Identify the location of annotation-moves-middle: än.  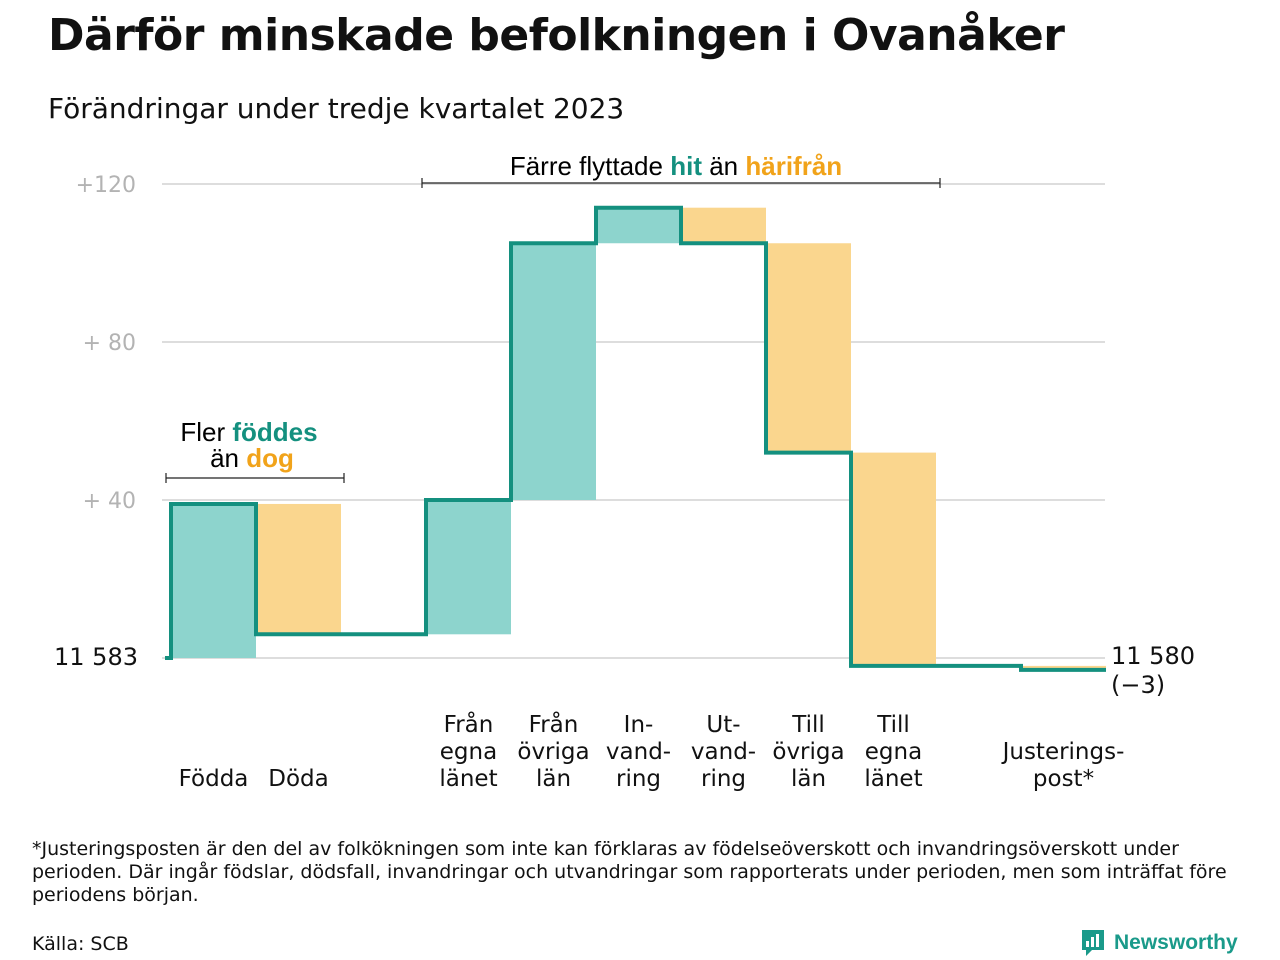
(723, 166).